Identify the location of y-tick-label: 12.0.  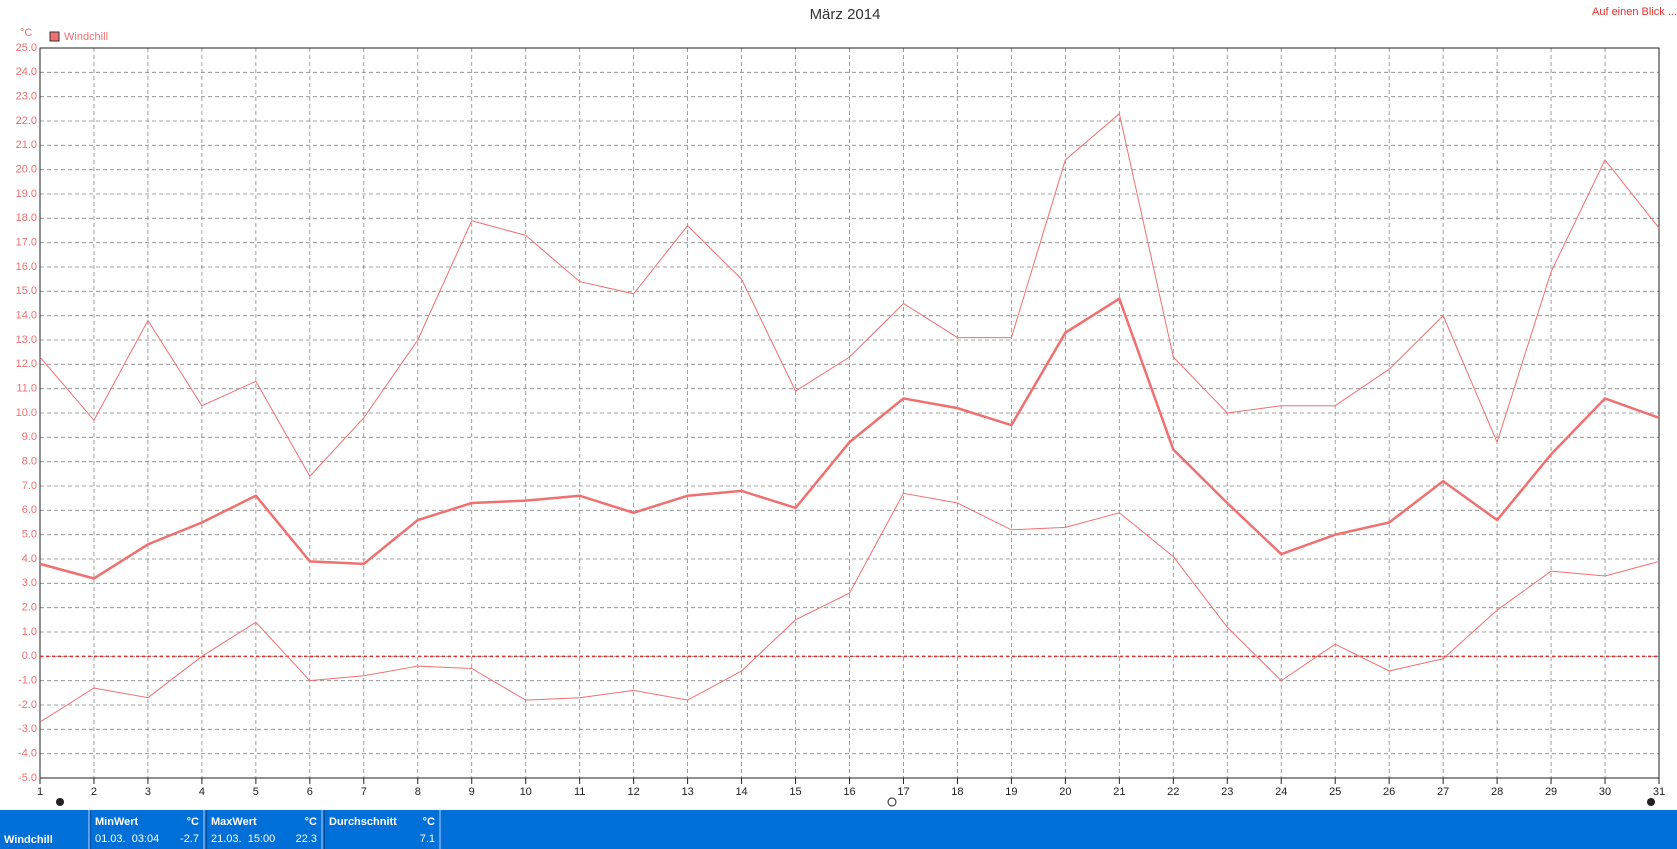
(26, 364).